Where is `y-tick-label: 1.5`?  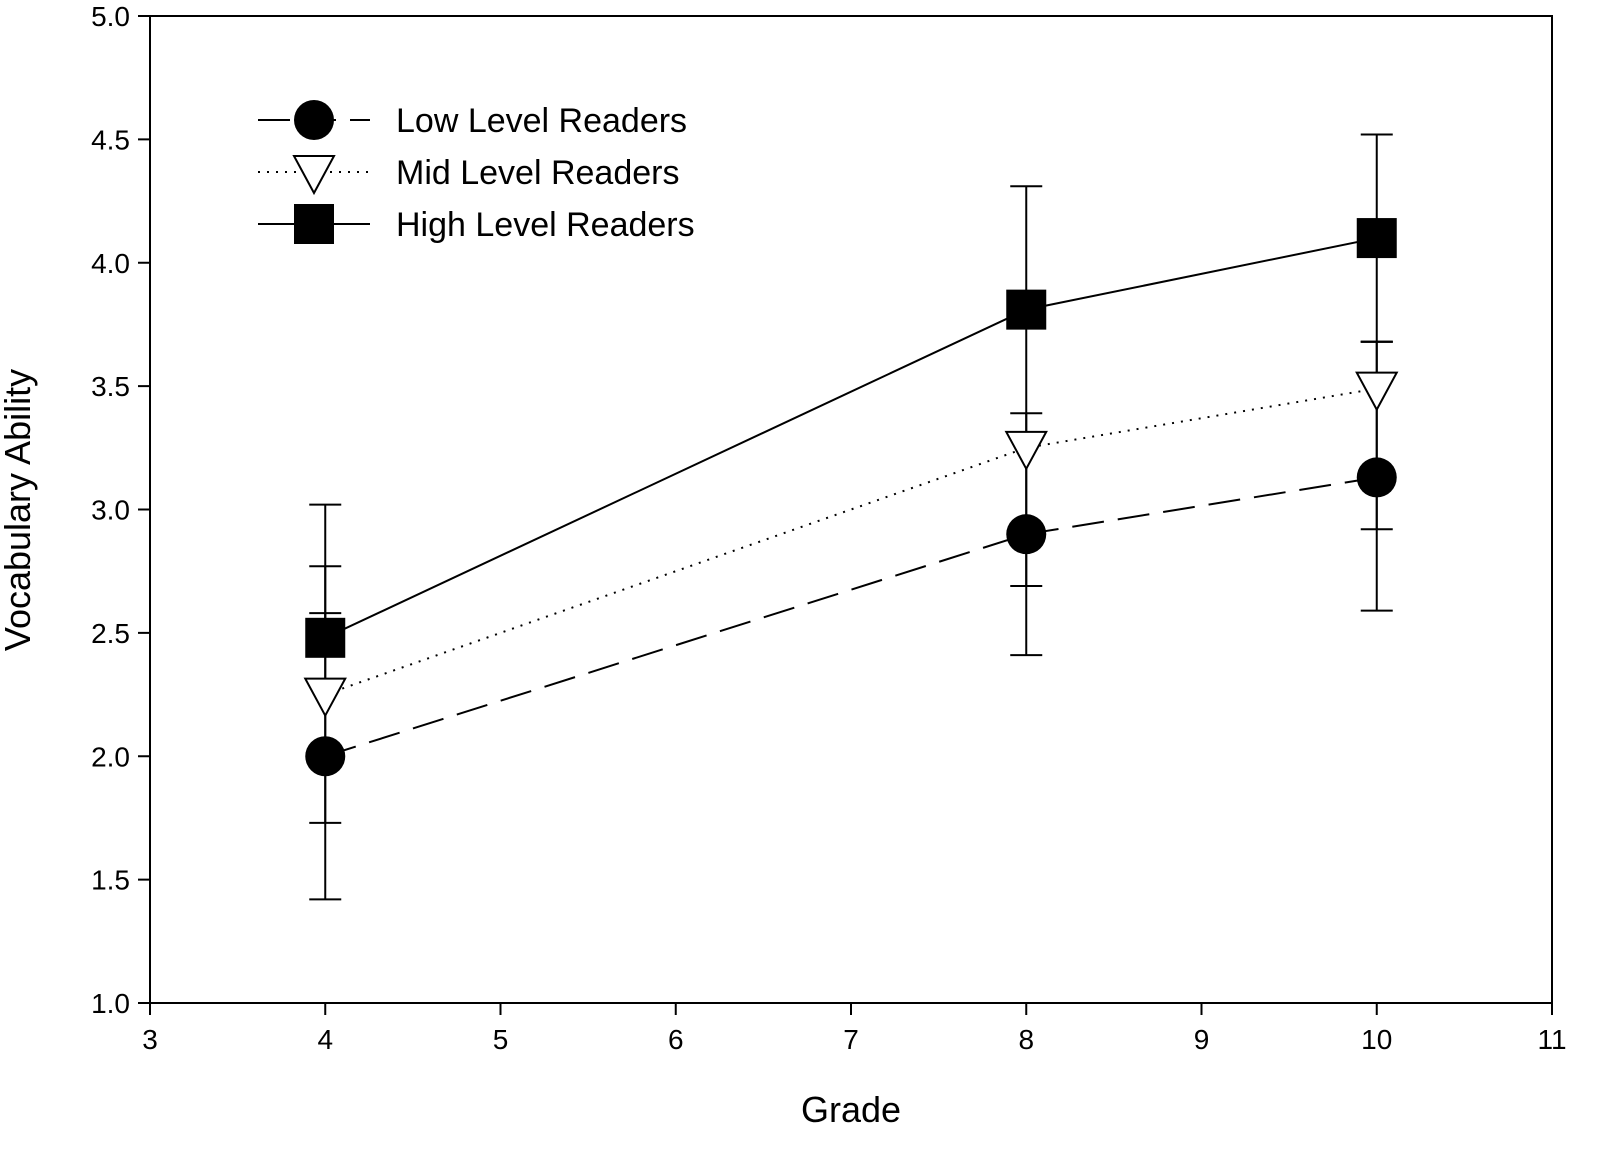 y-tick-label: 1.5 is located at coordinates (110, 880).